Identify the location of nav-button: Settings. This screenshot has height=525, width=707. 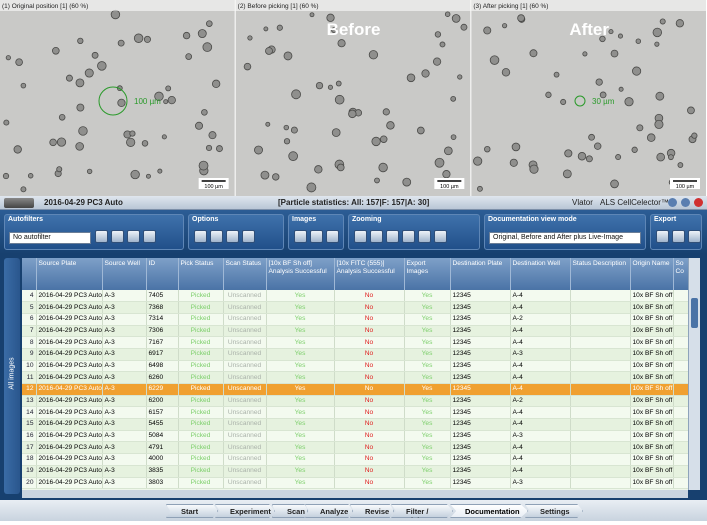
(554, 511).